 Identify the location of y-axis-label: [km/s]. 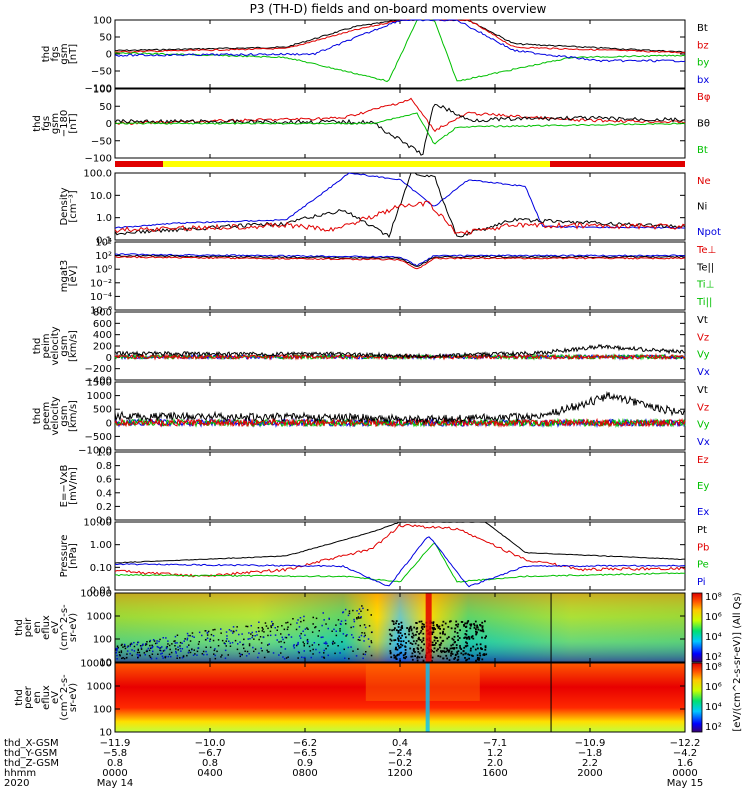
(73, 416).